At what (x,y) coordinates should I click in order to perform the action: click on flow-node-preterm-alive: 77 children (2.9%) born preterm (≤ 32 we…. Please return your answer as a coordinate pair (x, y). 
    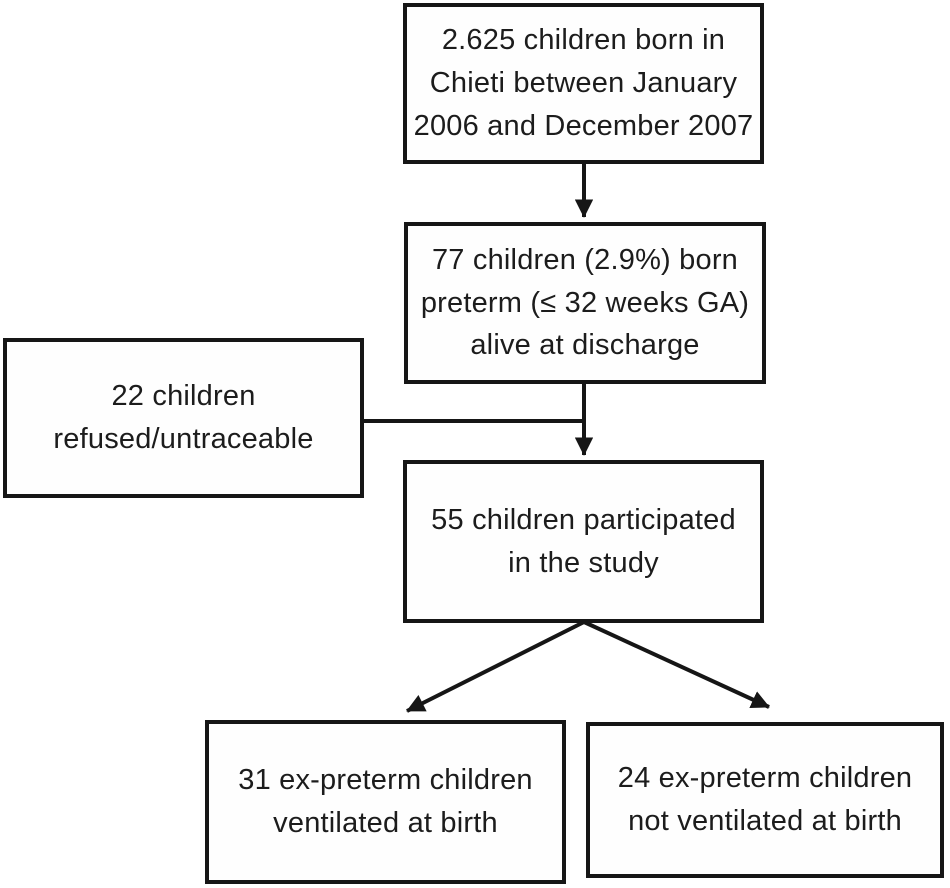
    Looking at the image, I should click on (585, 303).